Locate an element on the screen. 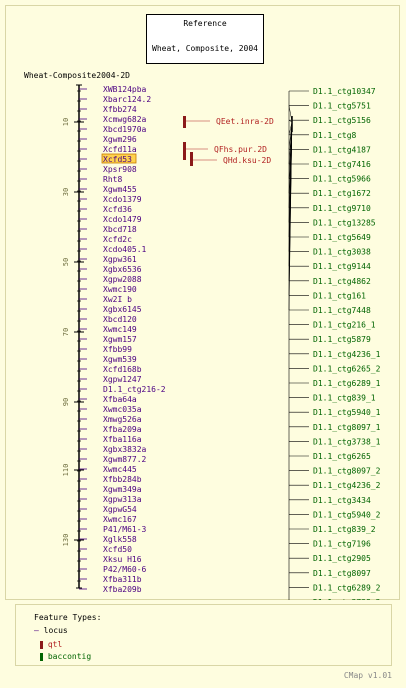 The height and width of the screenshot is (688, 406). contig-label: D1.1_ctg839_1 is located at coordinates (344, 398).